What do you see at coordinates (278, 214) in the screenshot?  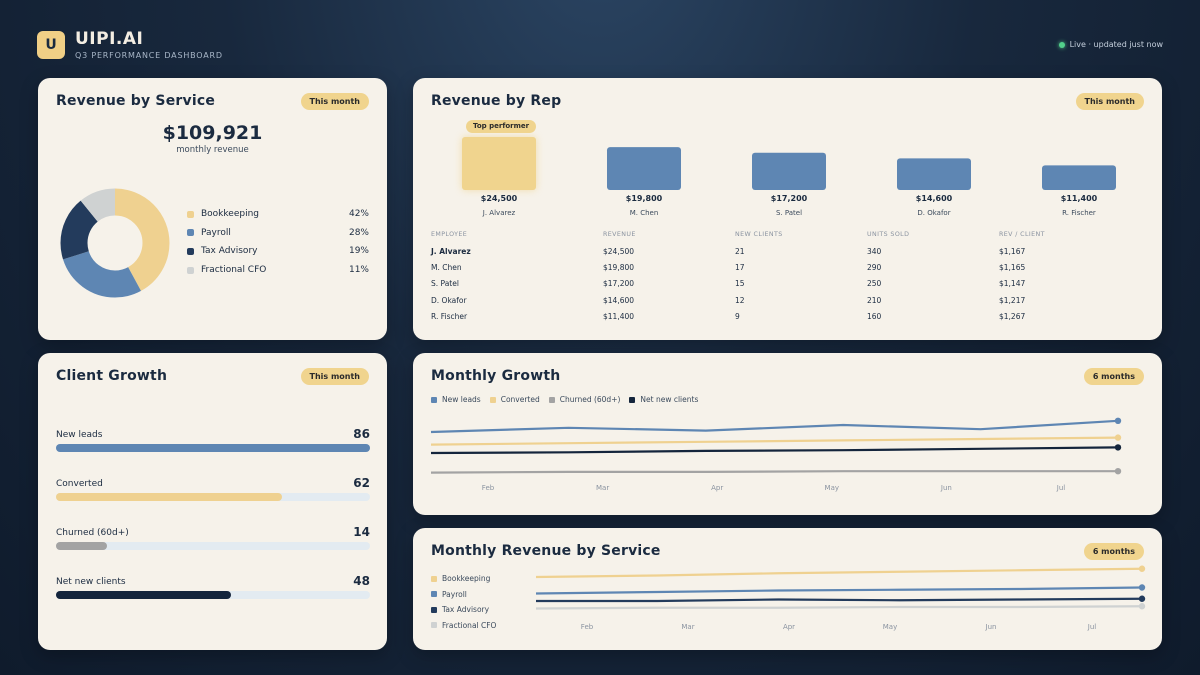 I see `service-legend-item: Bookkeeping 42%` at bounding box center [278, 214].